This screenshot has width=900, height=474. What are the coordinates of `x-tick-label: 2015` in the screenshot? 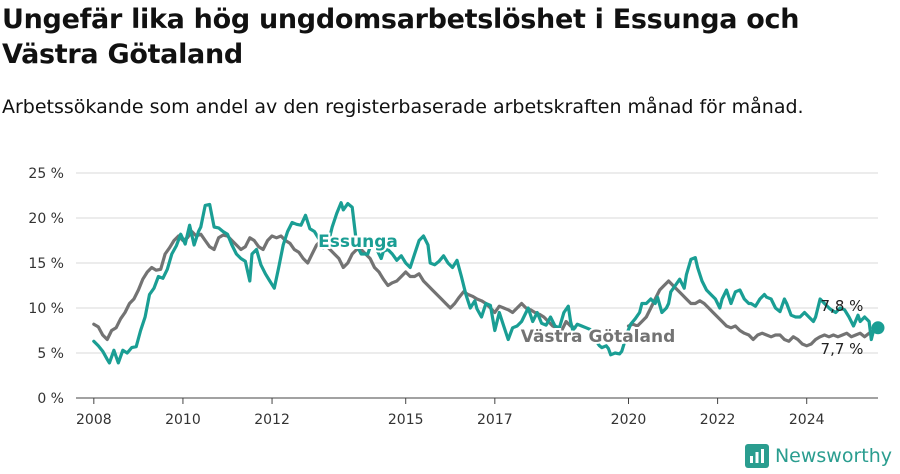 It's located at (406, 420).